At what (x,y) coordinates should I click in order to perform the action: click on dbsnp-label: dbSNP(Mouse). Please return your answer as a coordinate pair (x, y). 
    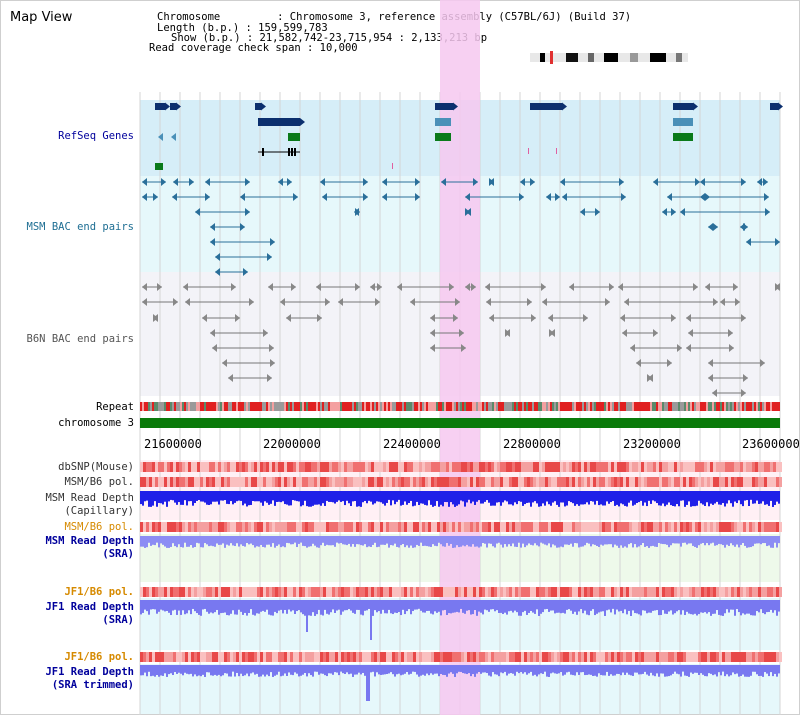
    Looking at the image, I should click on (96, 467).